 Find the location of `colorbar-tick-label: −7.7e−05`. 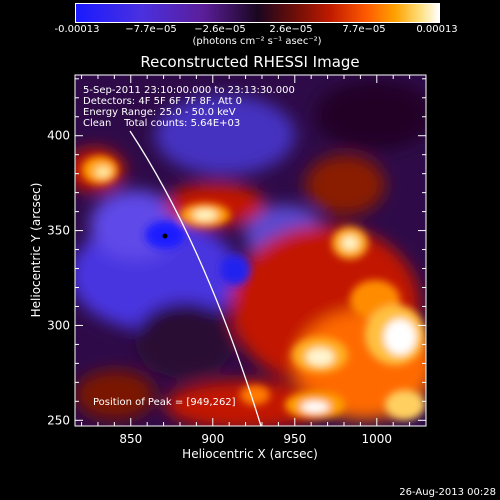

colorbar-tick-label: −7.7e−05 is located at coordinates (151, 29).